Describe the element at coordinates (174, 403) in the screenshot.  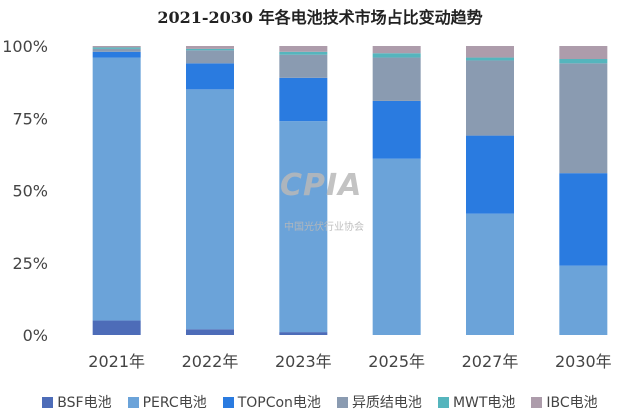
I see `legend-label: PERC电池` at that location.